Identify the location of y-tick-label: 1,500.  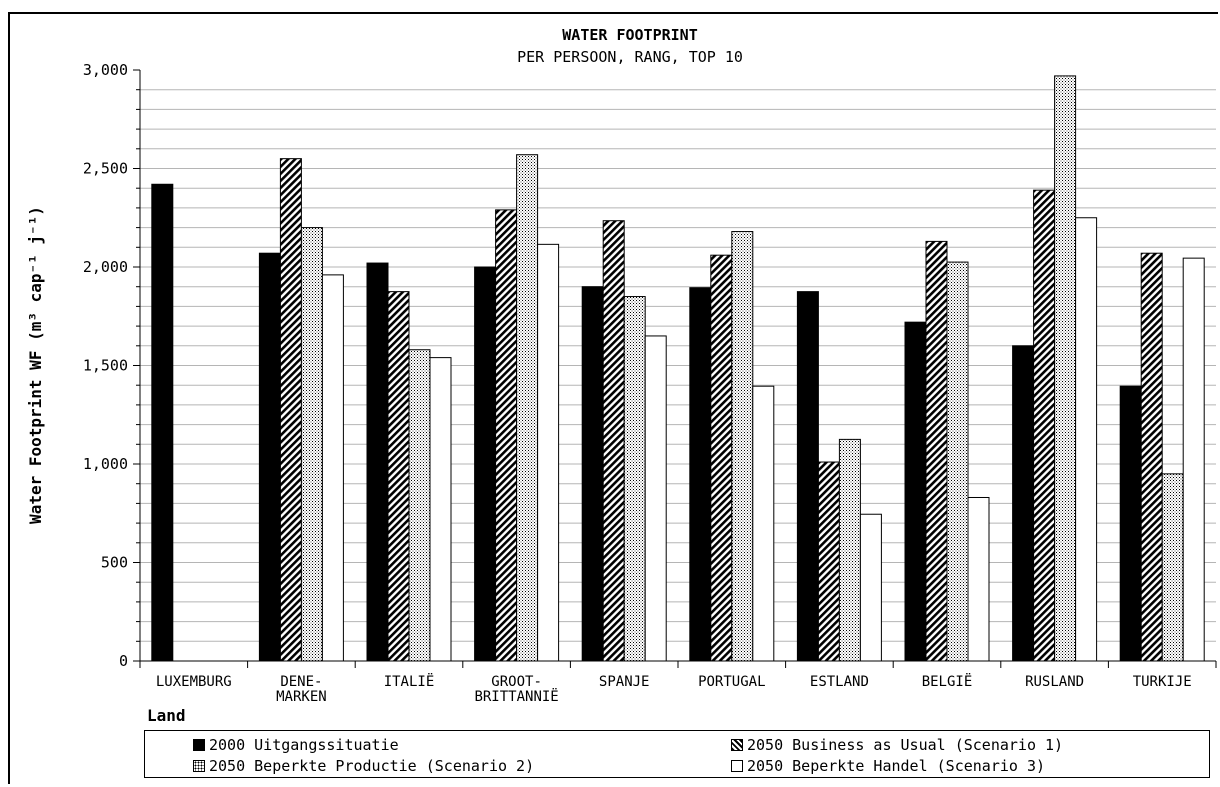
(105, 366).